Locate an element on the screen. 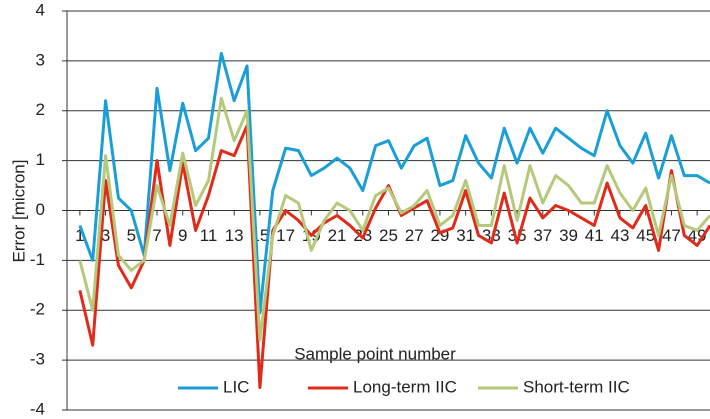 The width and height of the screenshot is (710, 419). x-tick-label: 1 is located at coordinates (79, 235).